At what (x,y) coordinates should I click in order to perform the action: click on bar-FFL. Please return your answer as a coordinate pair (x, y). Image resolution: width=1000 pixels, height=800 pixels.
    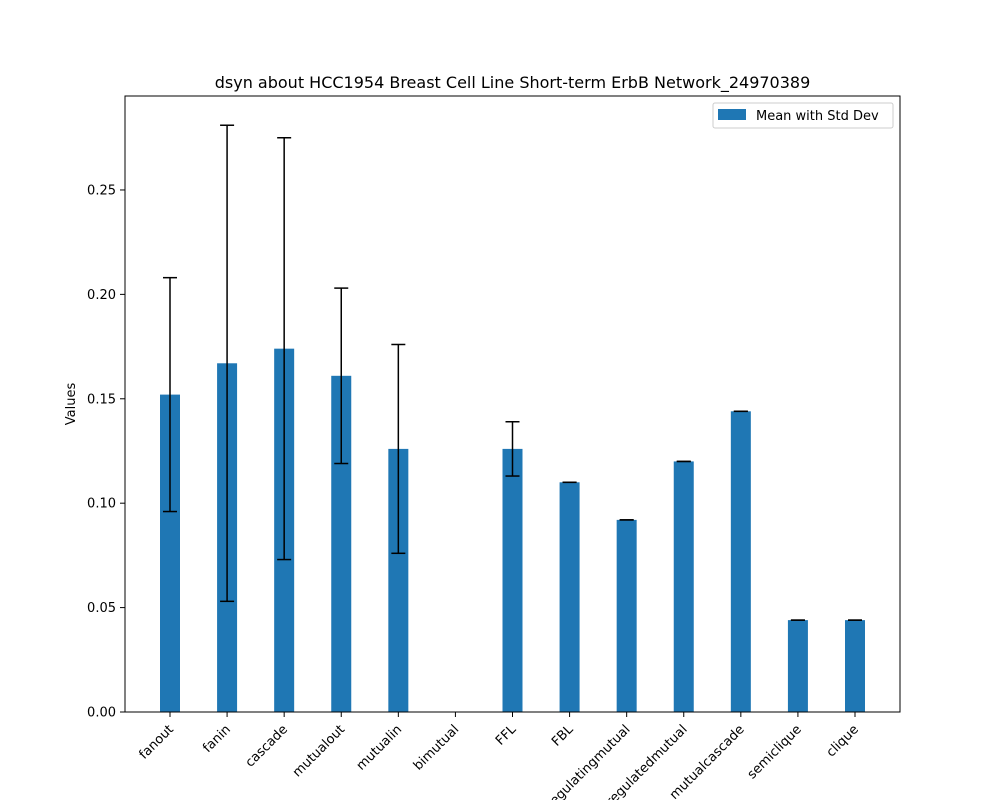
    Looking at the image, I should click on (512, 580).